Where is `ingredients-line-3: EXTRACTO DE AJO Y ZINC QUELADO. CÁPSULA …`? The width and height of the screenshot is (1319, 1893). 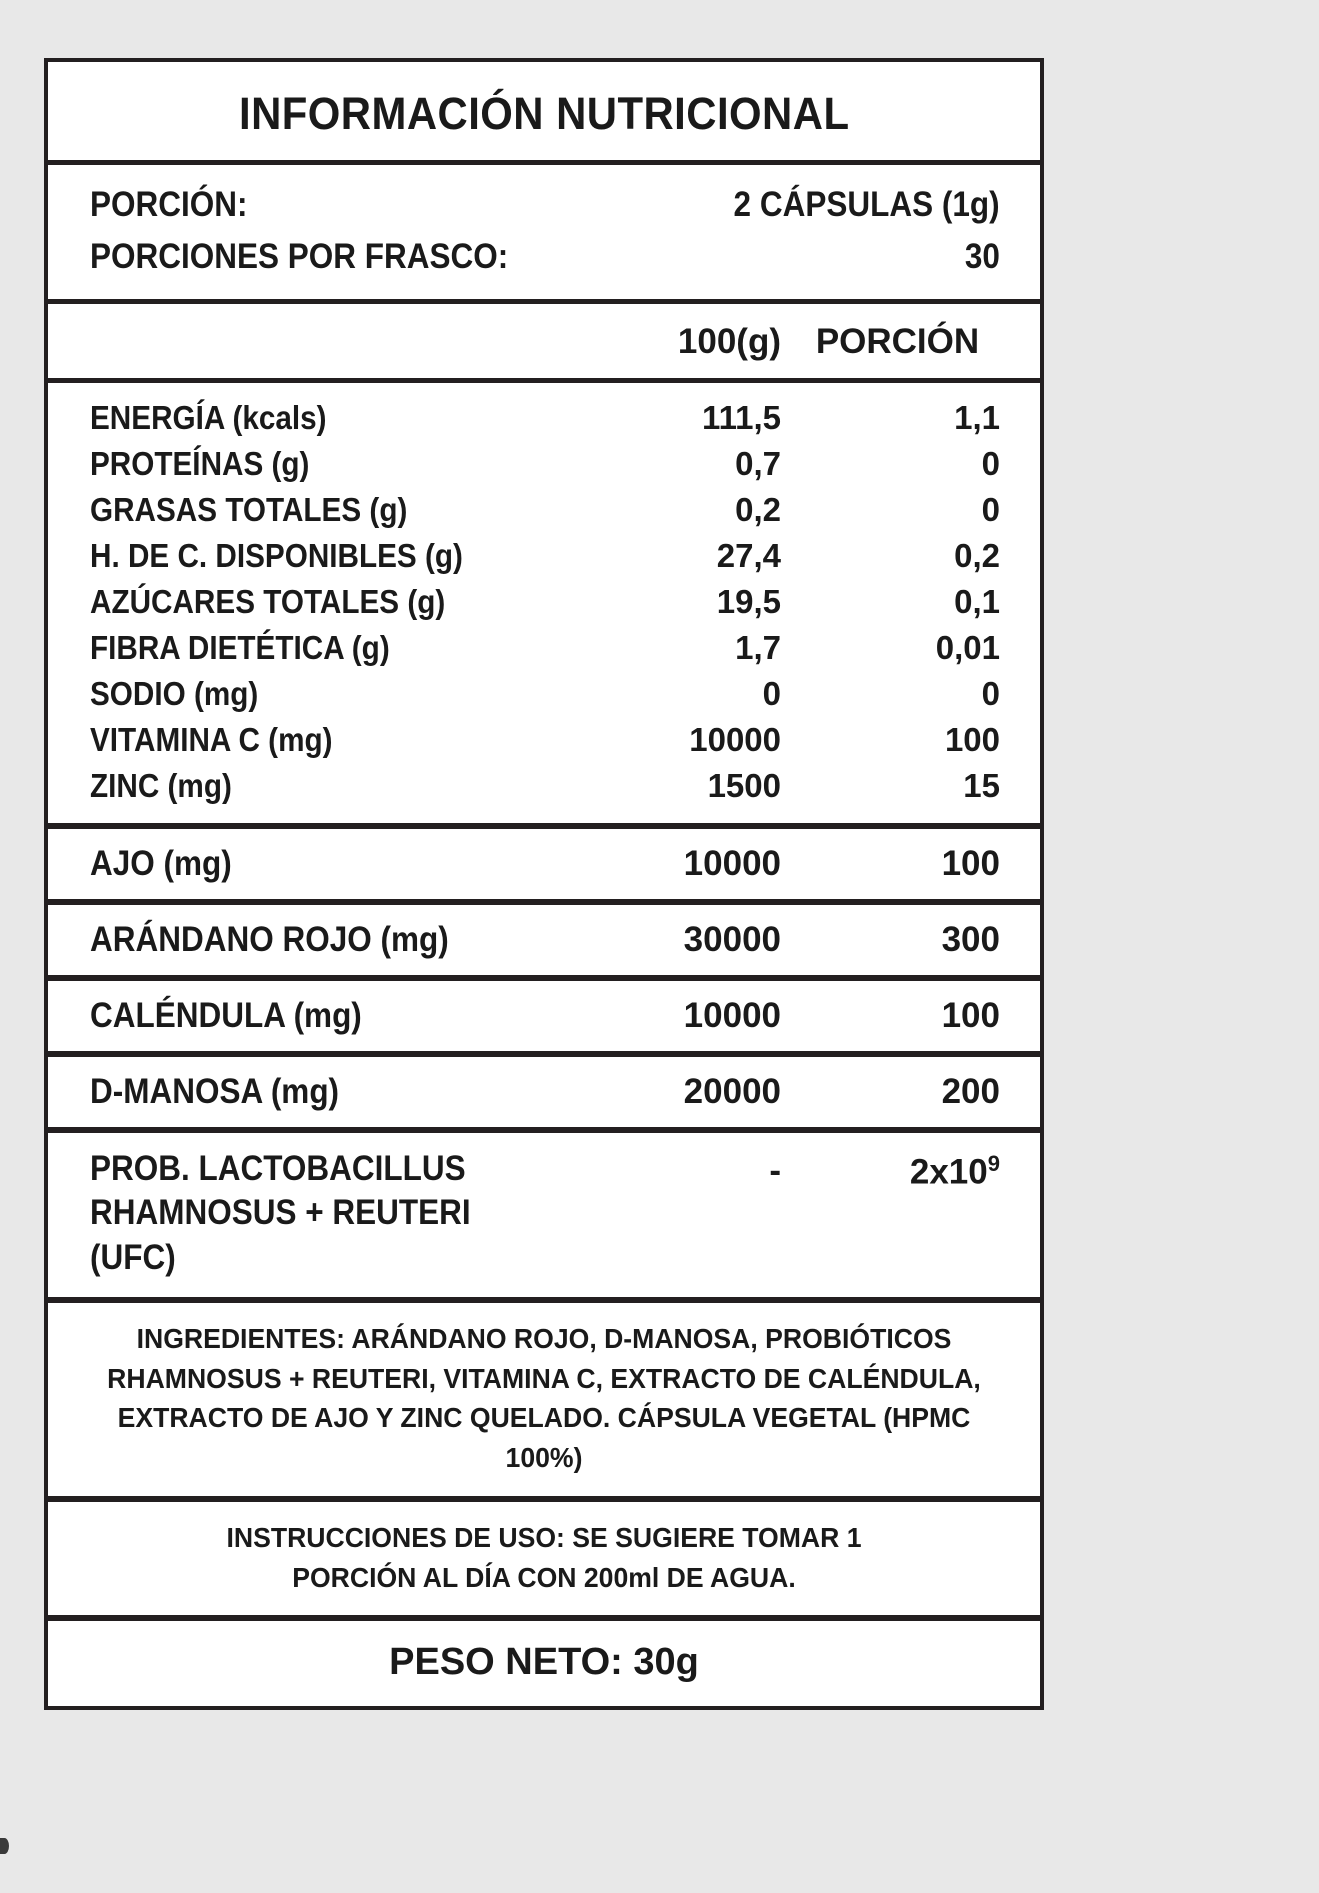 ingredients-line-3: EXTRACTO DE AJO Y ZINC QUELADO. CÁPSULA … is located at coordinates (544, 1438).